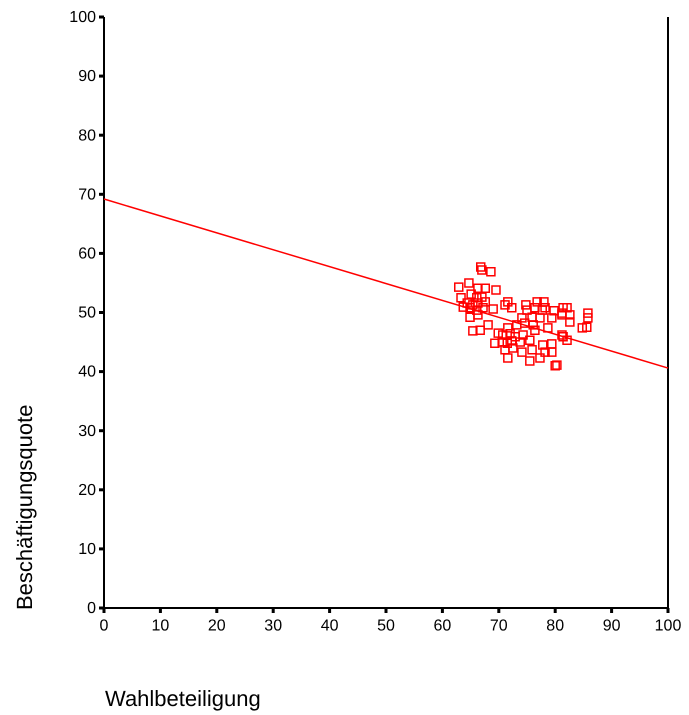 The width and height of the screenshot is (689, 715). I want to click on x-tick-label: 50, so click(386, 625).